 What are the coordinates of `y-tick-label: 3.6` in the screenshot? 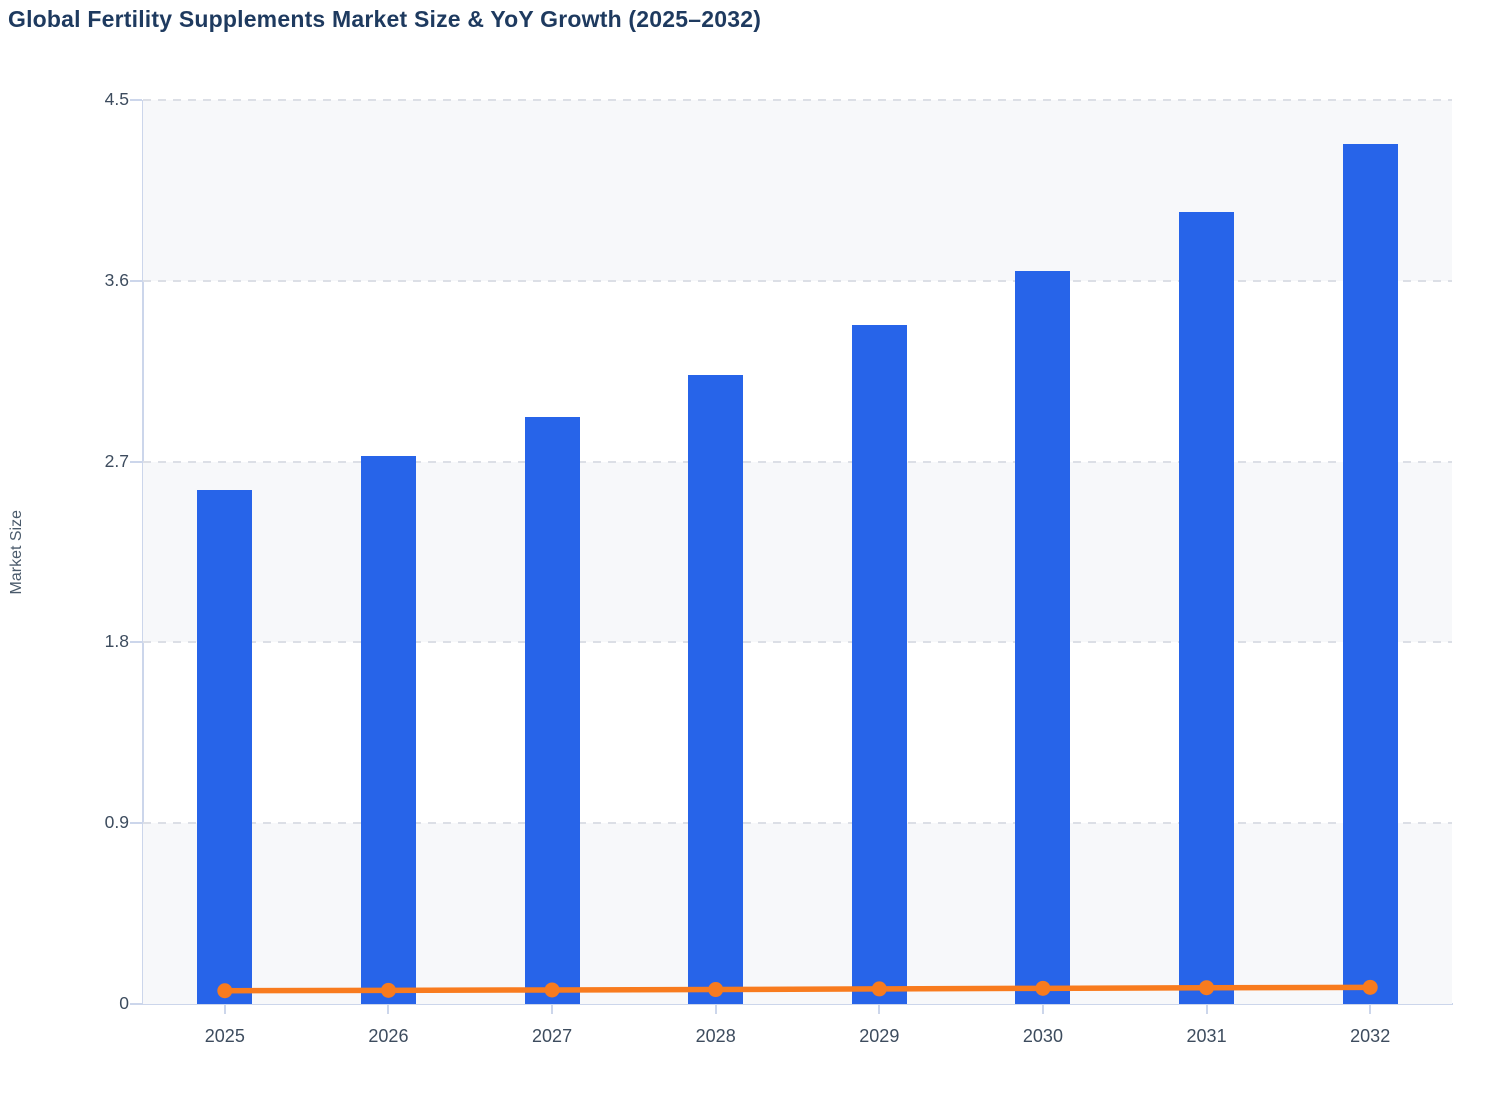 It's located at (116, 279).